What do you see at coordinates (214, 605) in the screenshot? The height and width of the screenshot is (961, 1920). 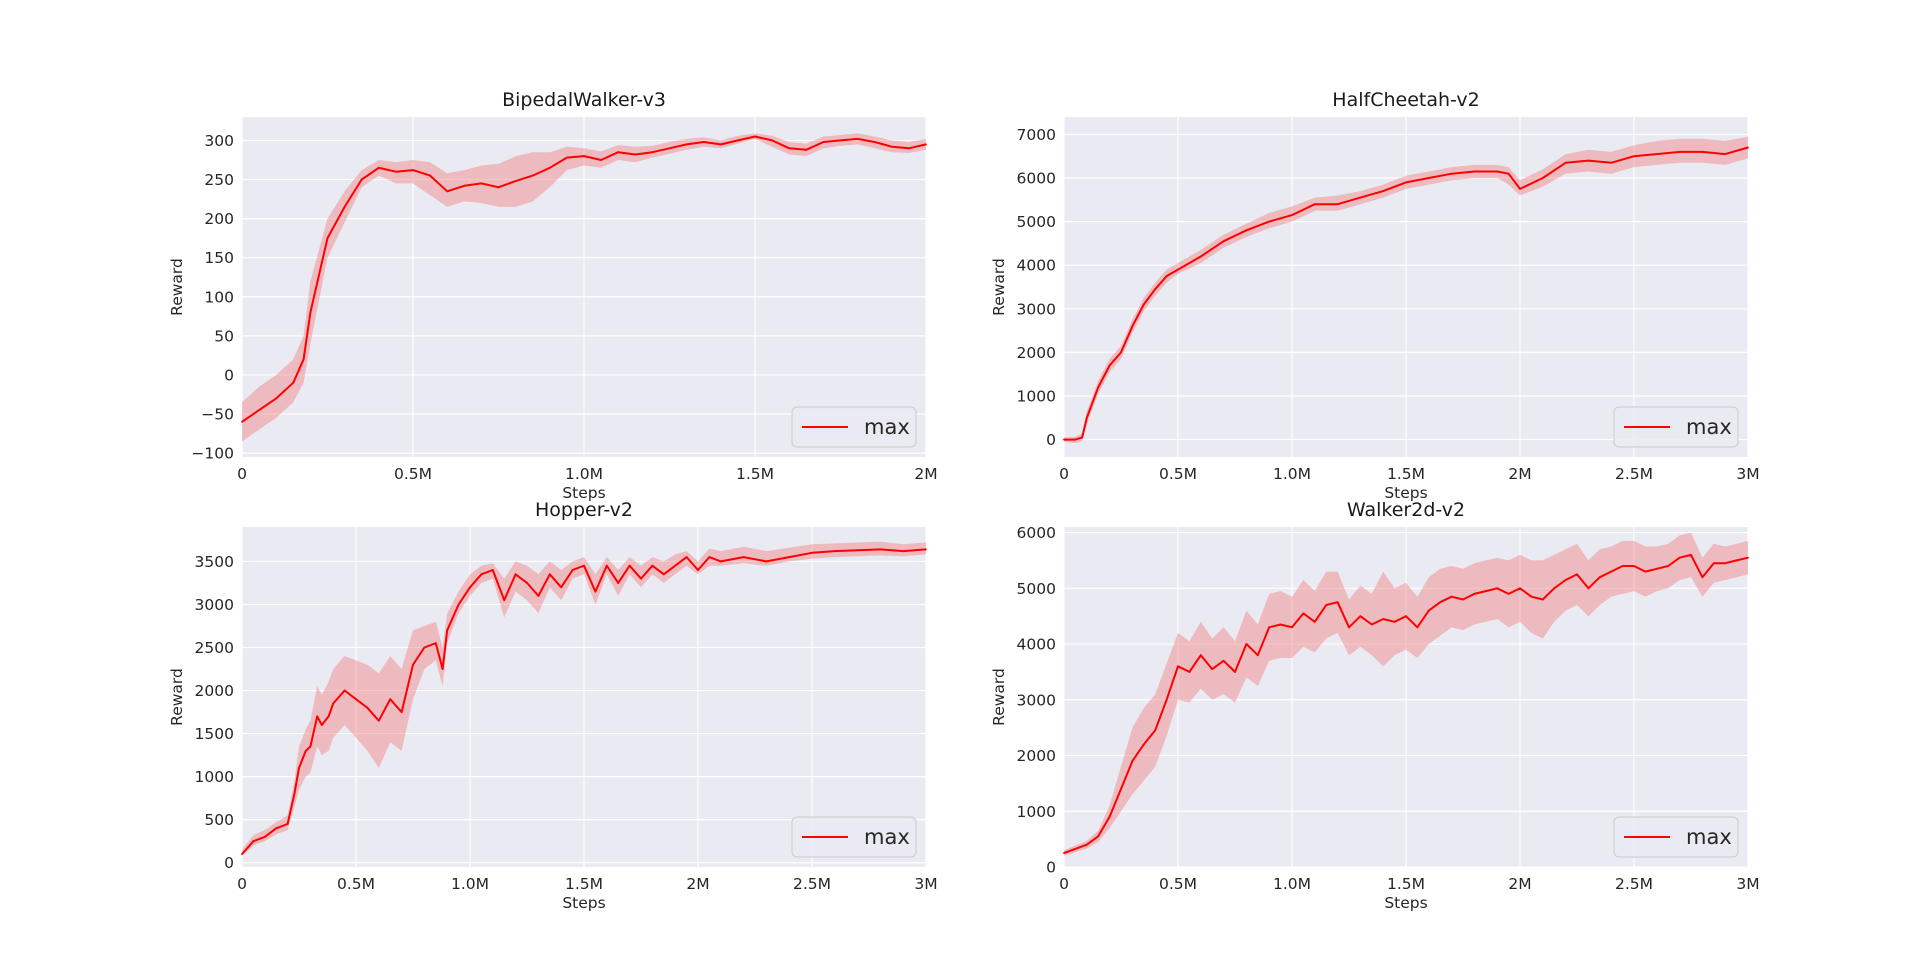 I see `y-tick-label: 3000` at bounding box center [214, 605].